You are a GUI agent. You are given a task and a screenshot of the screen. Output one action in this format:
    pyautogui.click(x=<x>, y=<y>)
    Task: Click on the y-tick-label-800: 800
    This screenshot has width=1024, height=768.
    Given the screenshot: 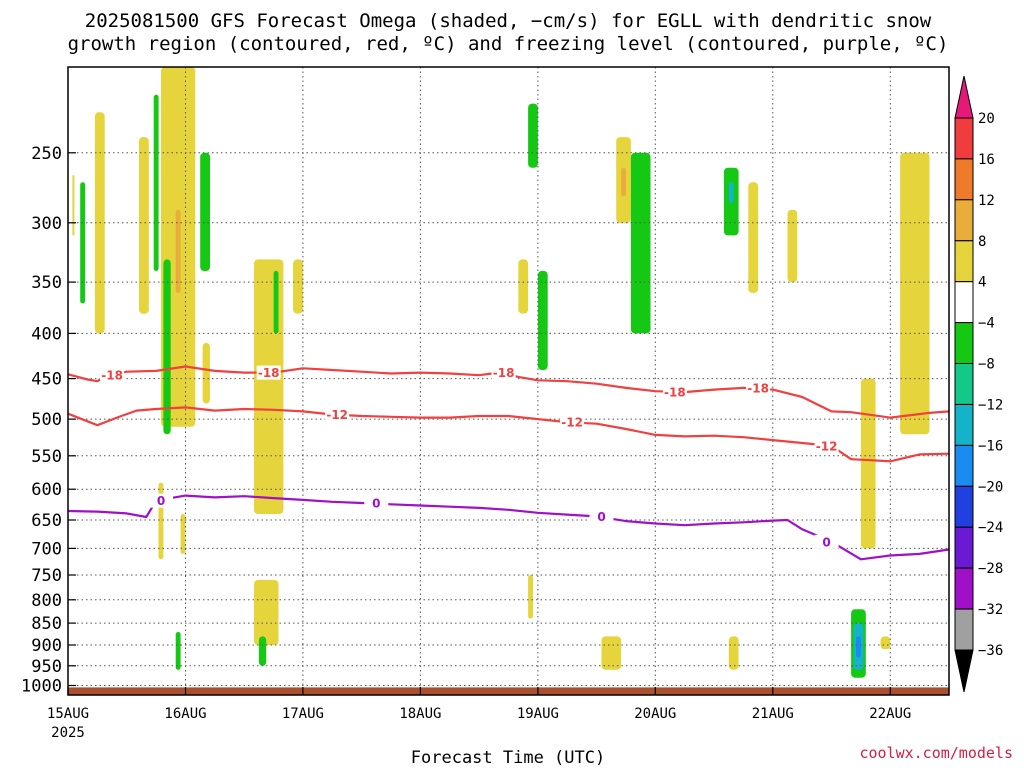 What is the action you would take?
    pyautogui.click(x=46, y=601)
    